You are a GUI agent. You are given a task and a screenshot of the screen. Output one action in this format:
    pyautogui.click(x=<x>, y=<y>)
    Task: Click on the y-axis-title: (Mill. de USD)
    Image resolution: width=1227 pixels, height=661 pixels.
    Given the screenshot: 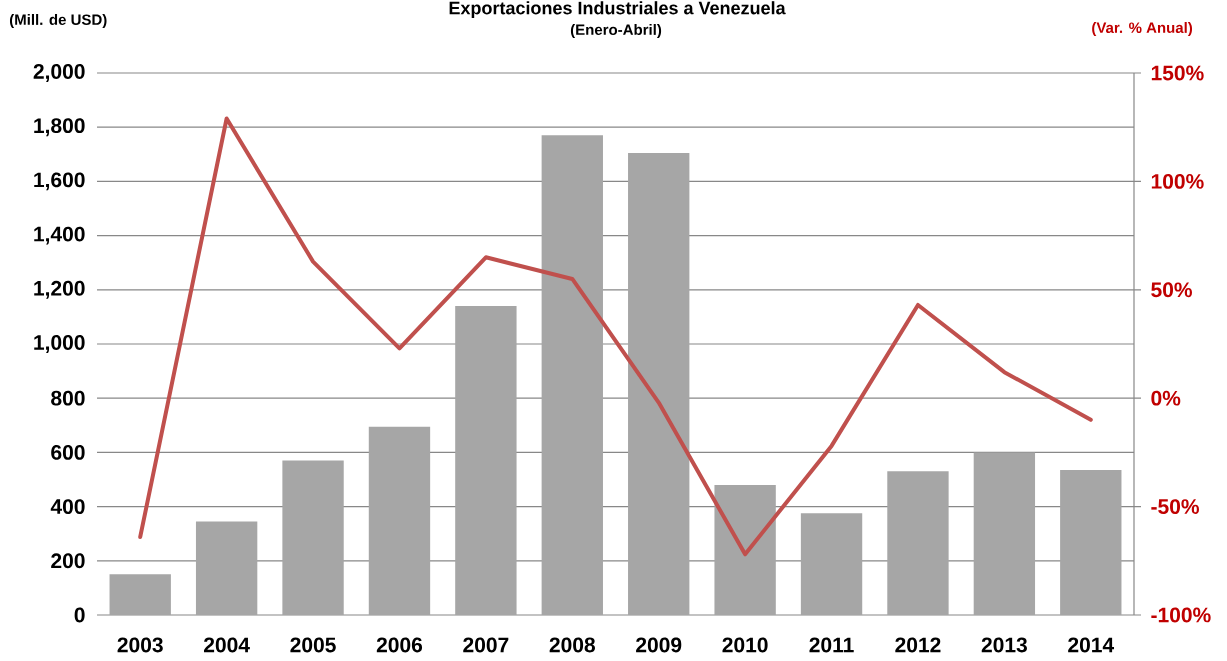 What is the action you would take?
    pyautogui.click(x=58, y=21)
    